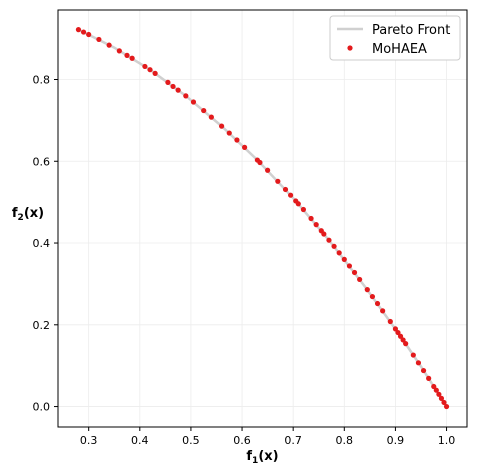 This screenshot has height=466, width=479. Describe the element at coordinates (350, 48) in the screenshot. I see `legend-mohaea-swatch` at that location.